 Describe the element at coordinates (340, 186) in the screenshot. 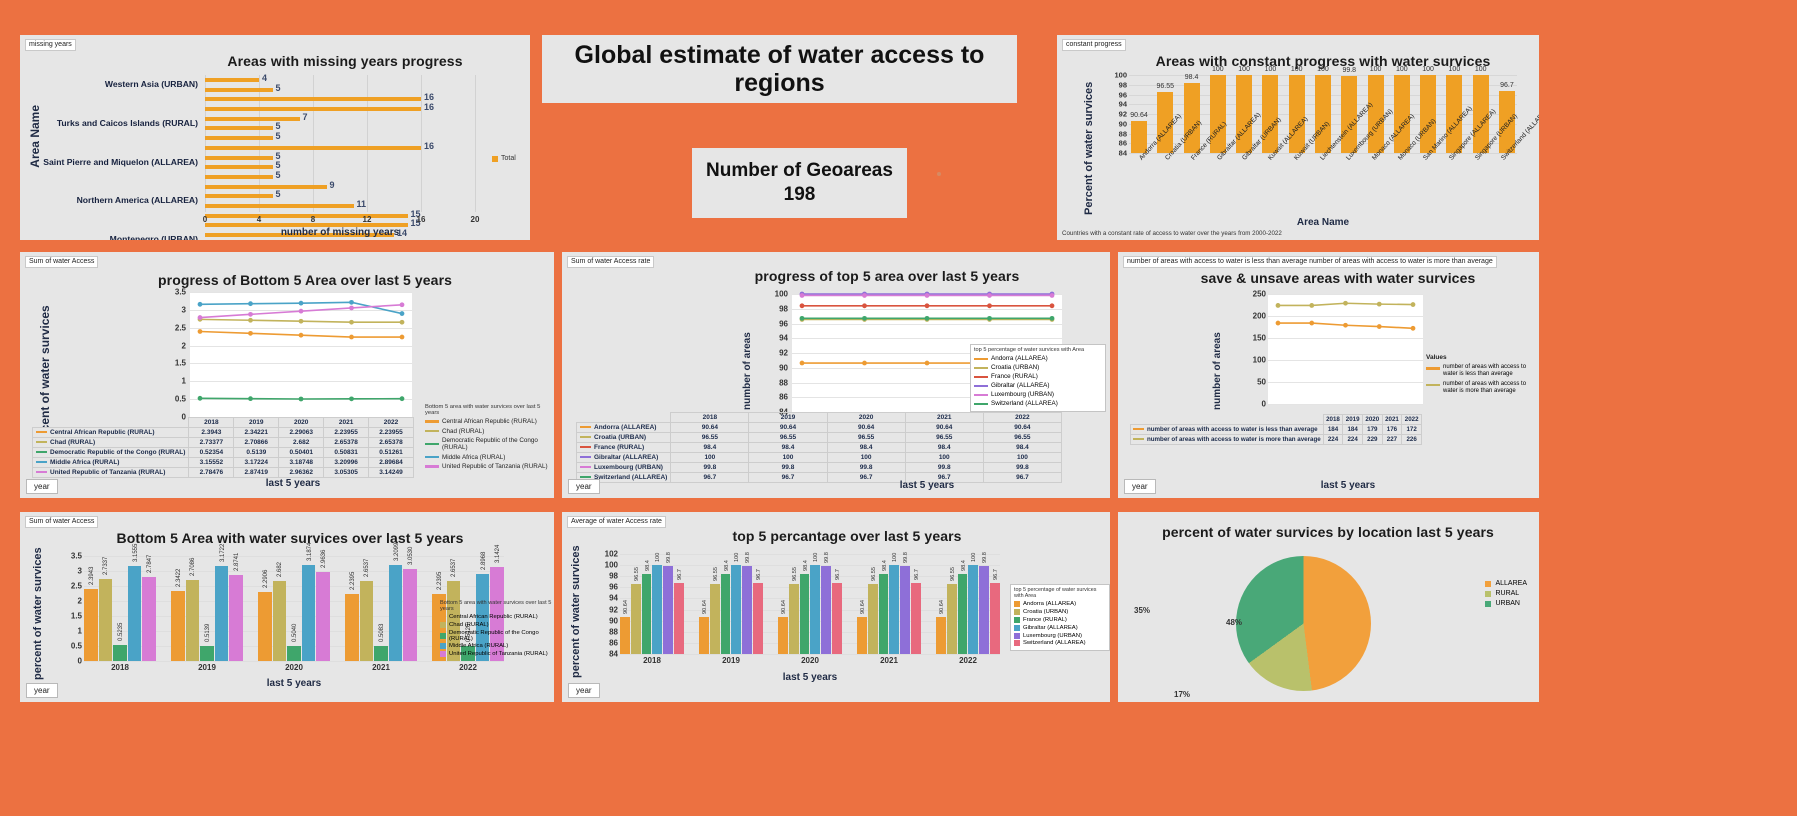

I see `bar-row: 9` at that location.